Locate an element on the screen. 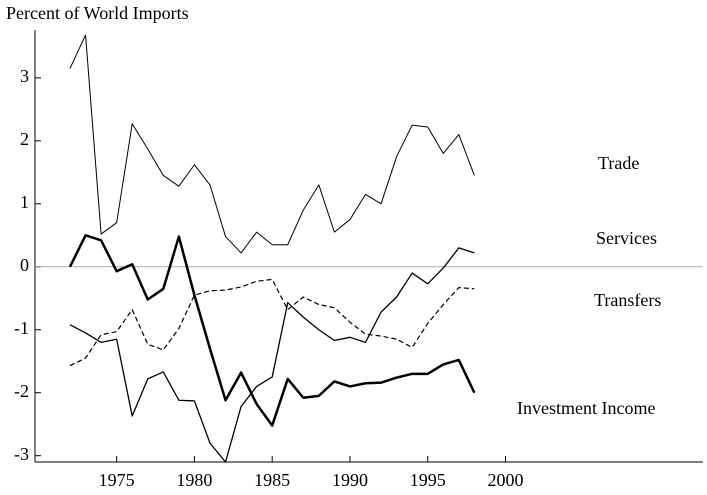 The width and height of the screenshot is (707, 495). y-tick-label: 2 is located at coordinates (24, 139).